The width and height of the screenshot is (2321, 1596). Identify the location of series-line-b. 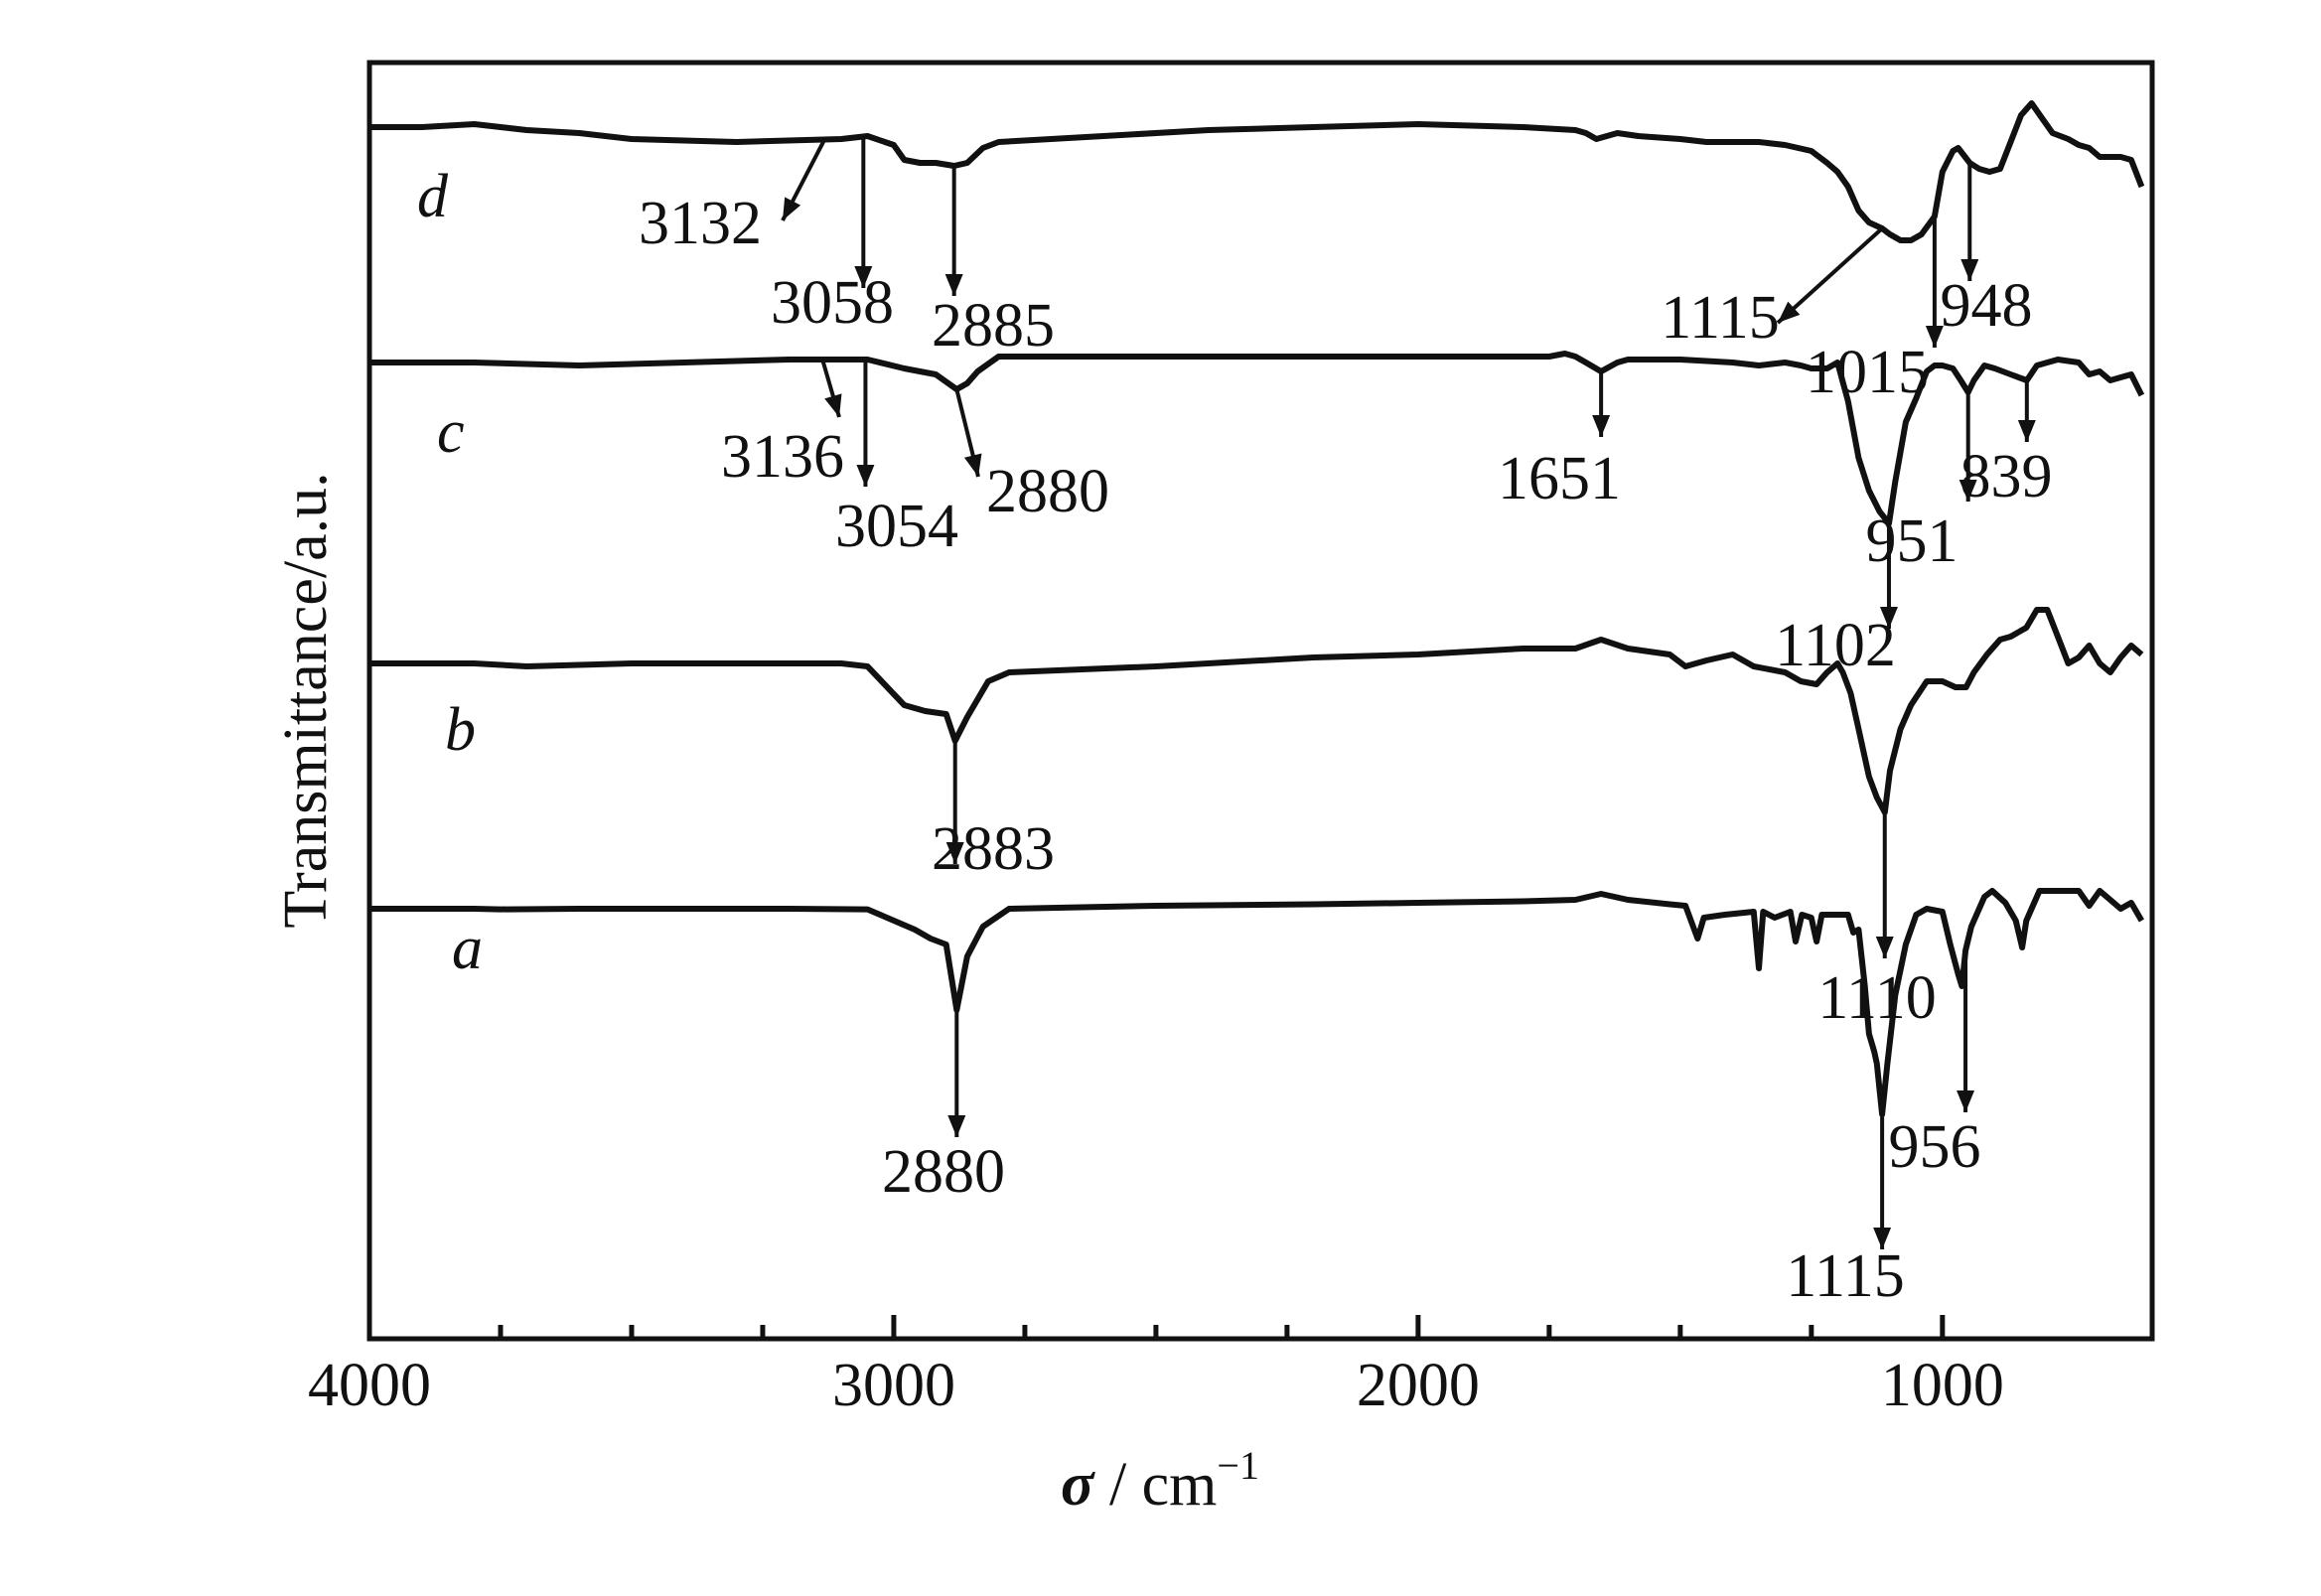
(1256, 711).